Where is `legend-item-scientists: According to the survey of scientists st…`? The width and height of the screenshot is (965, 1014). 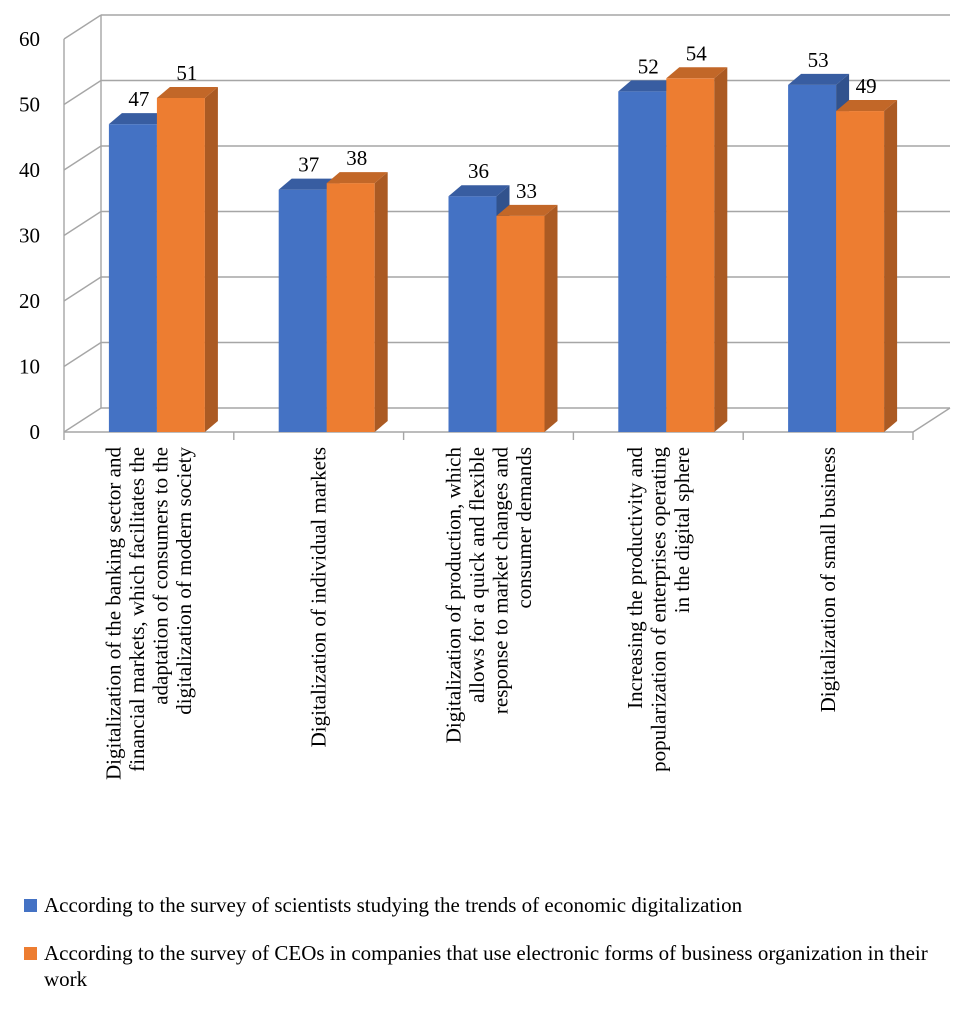
legend-item-scientists: According to the survey of scientists st… is located at coordinates (490, 905).